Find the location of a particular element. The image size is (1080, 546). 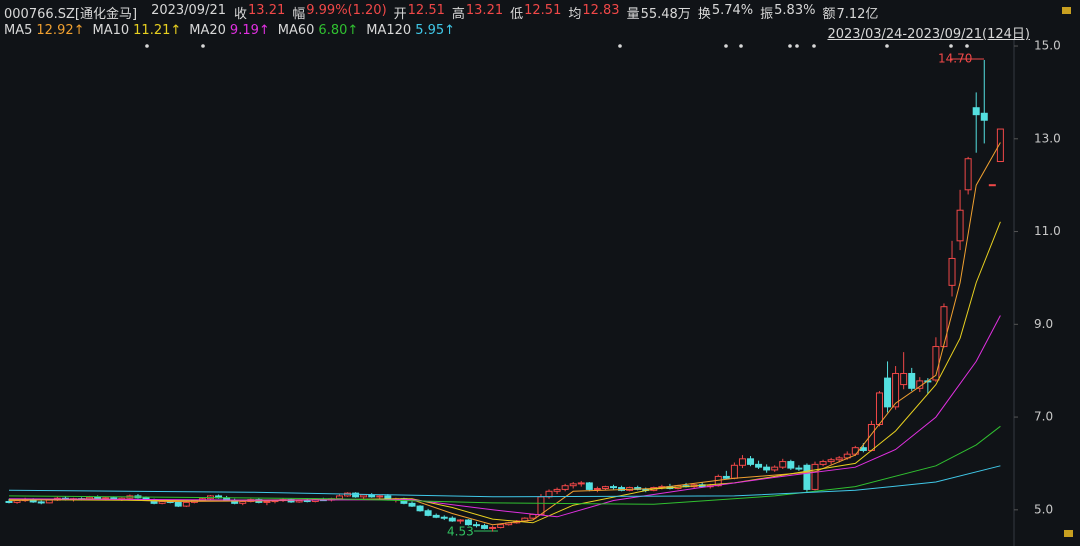

stat-label: 额 is located at coordinates (829, 14).